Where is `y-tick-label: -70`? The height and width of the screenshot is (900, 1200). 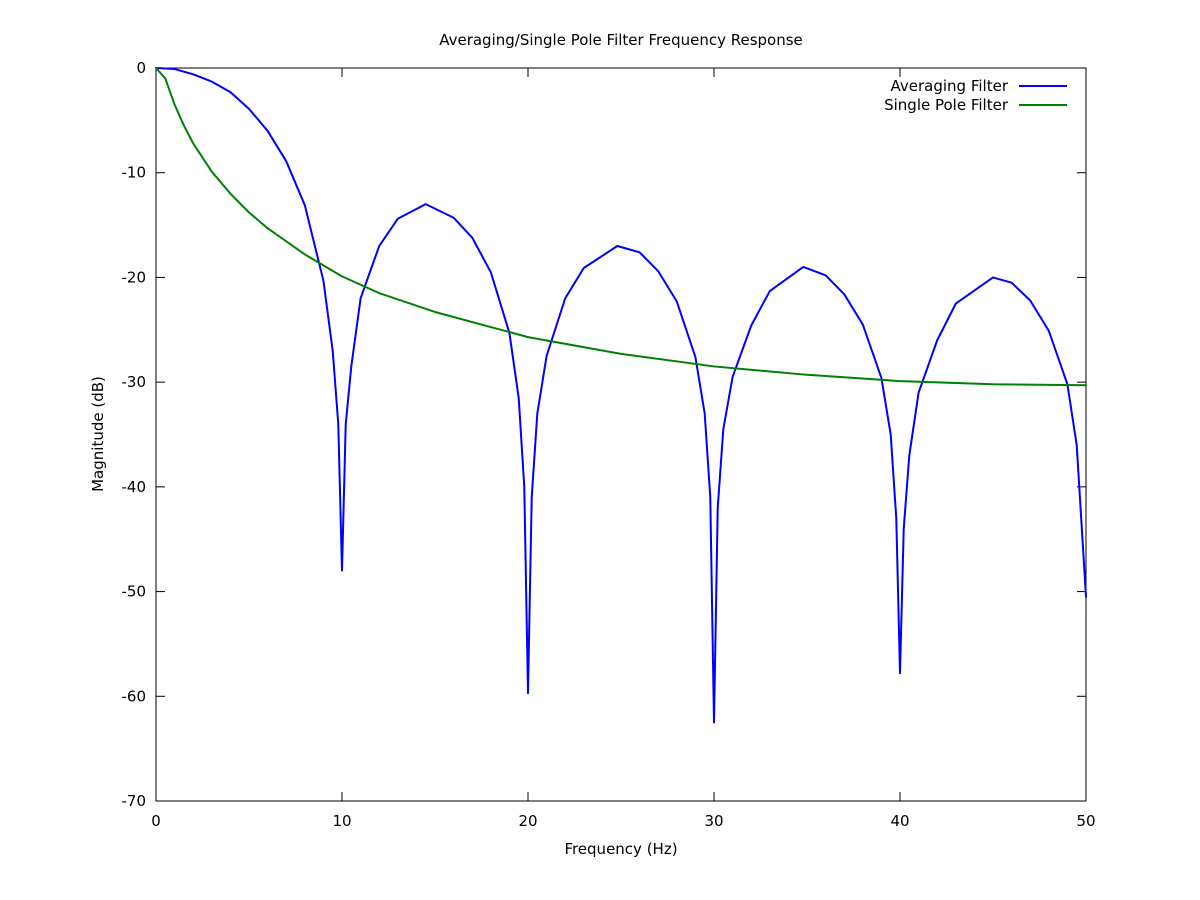 y-tick-label: -70 is located at coordinates (134, 801).